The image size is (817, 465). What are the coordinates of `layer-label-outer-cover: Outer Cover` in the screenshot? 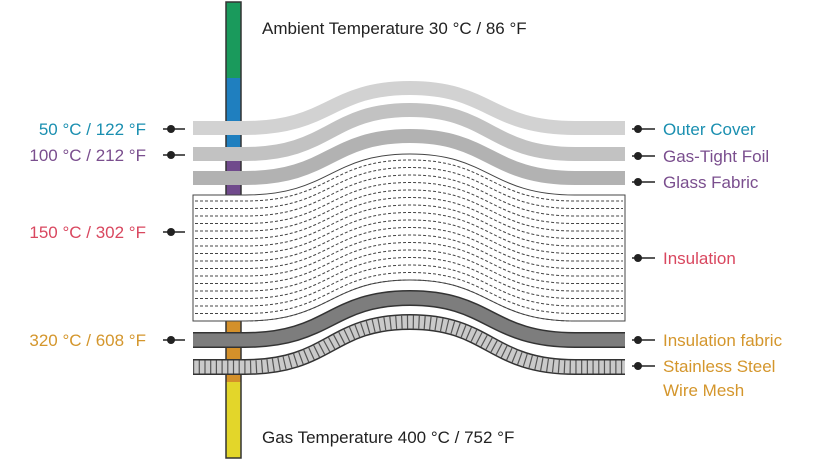 It's located at (709, 129).